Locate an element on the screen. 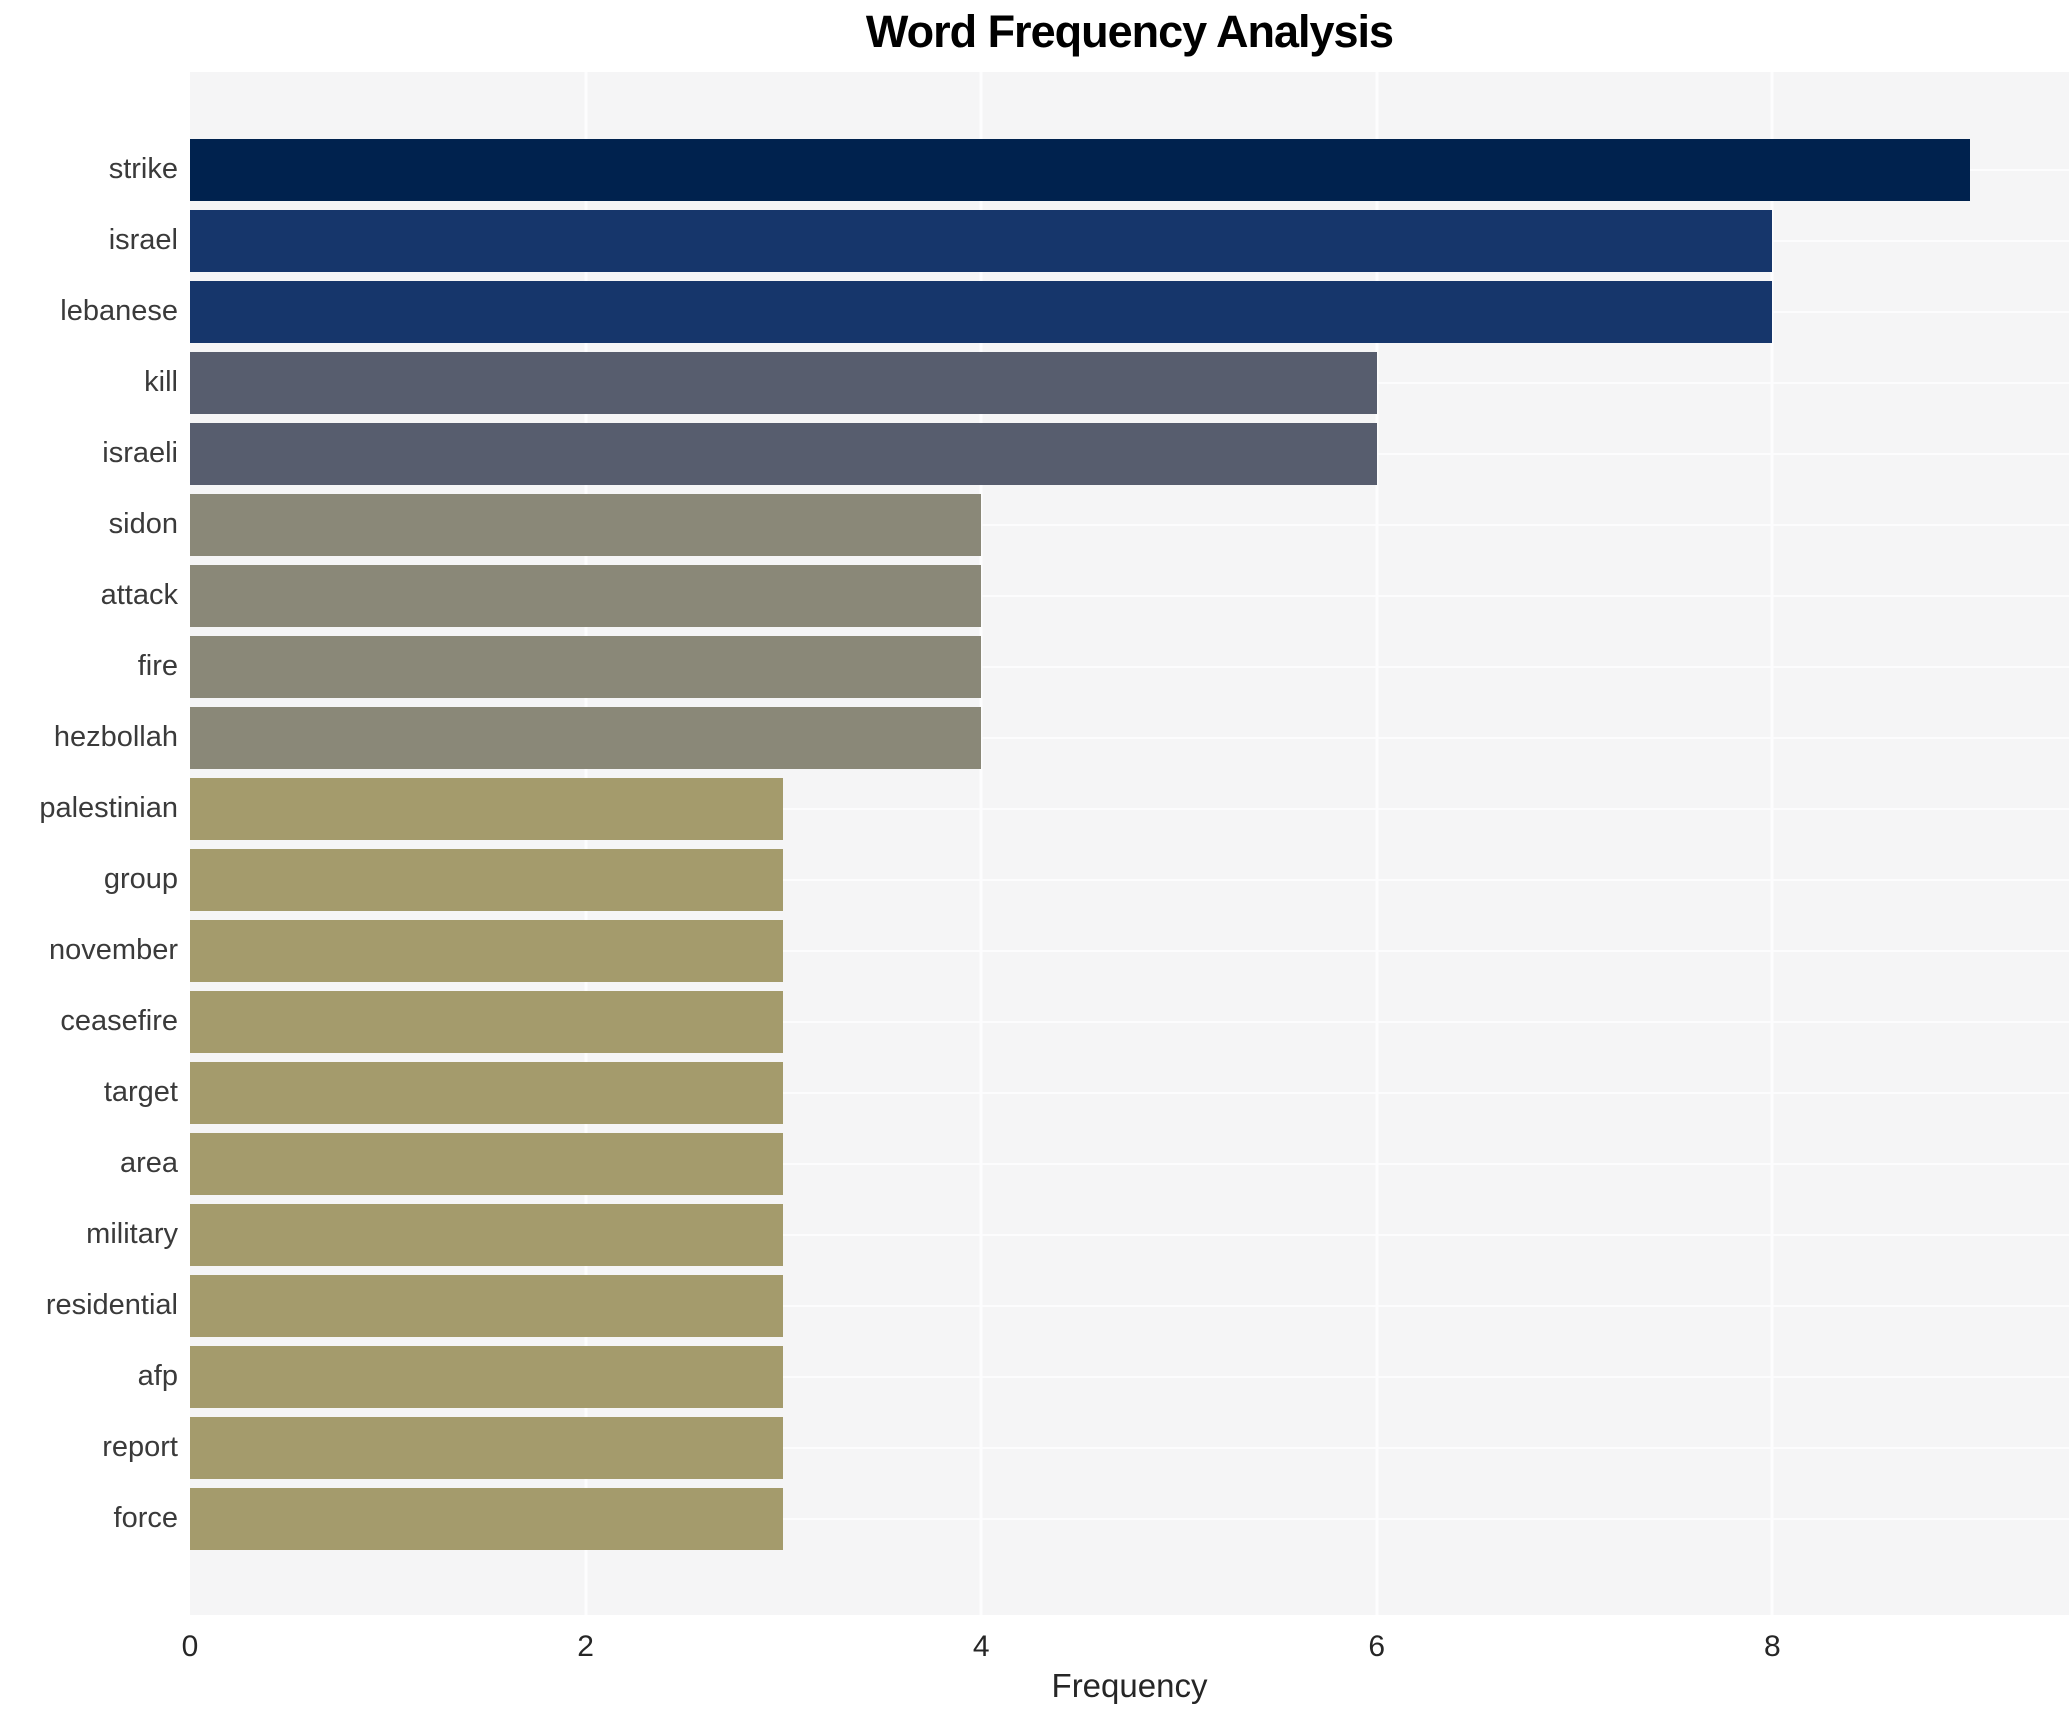 Image resolution: width=2069 pixels, height=1710 pixels. category-label-sidon: sidon is located at coordinates (143, 524).